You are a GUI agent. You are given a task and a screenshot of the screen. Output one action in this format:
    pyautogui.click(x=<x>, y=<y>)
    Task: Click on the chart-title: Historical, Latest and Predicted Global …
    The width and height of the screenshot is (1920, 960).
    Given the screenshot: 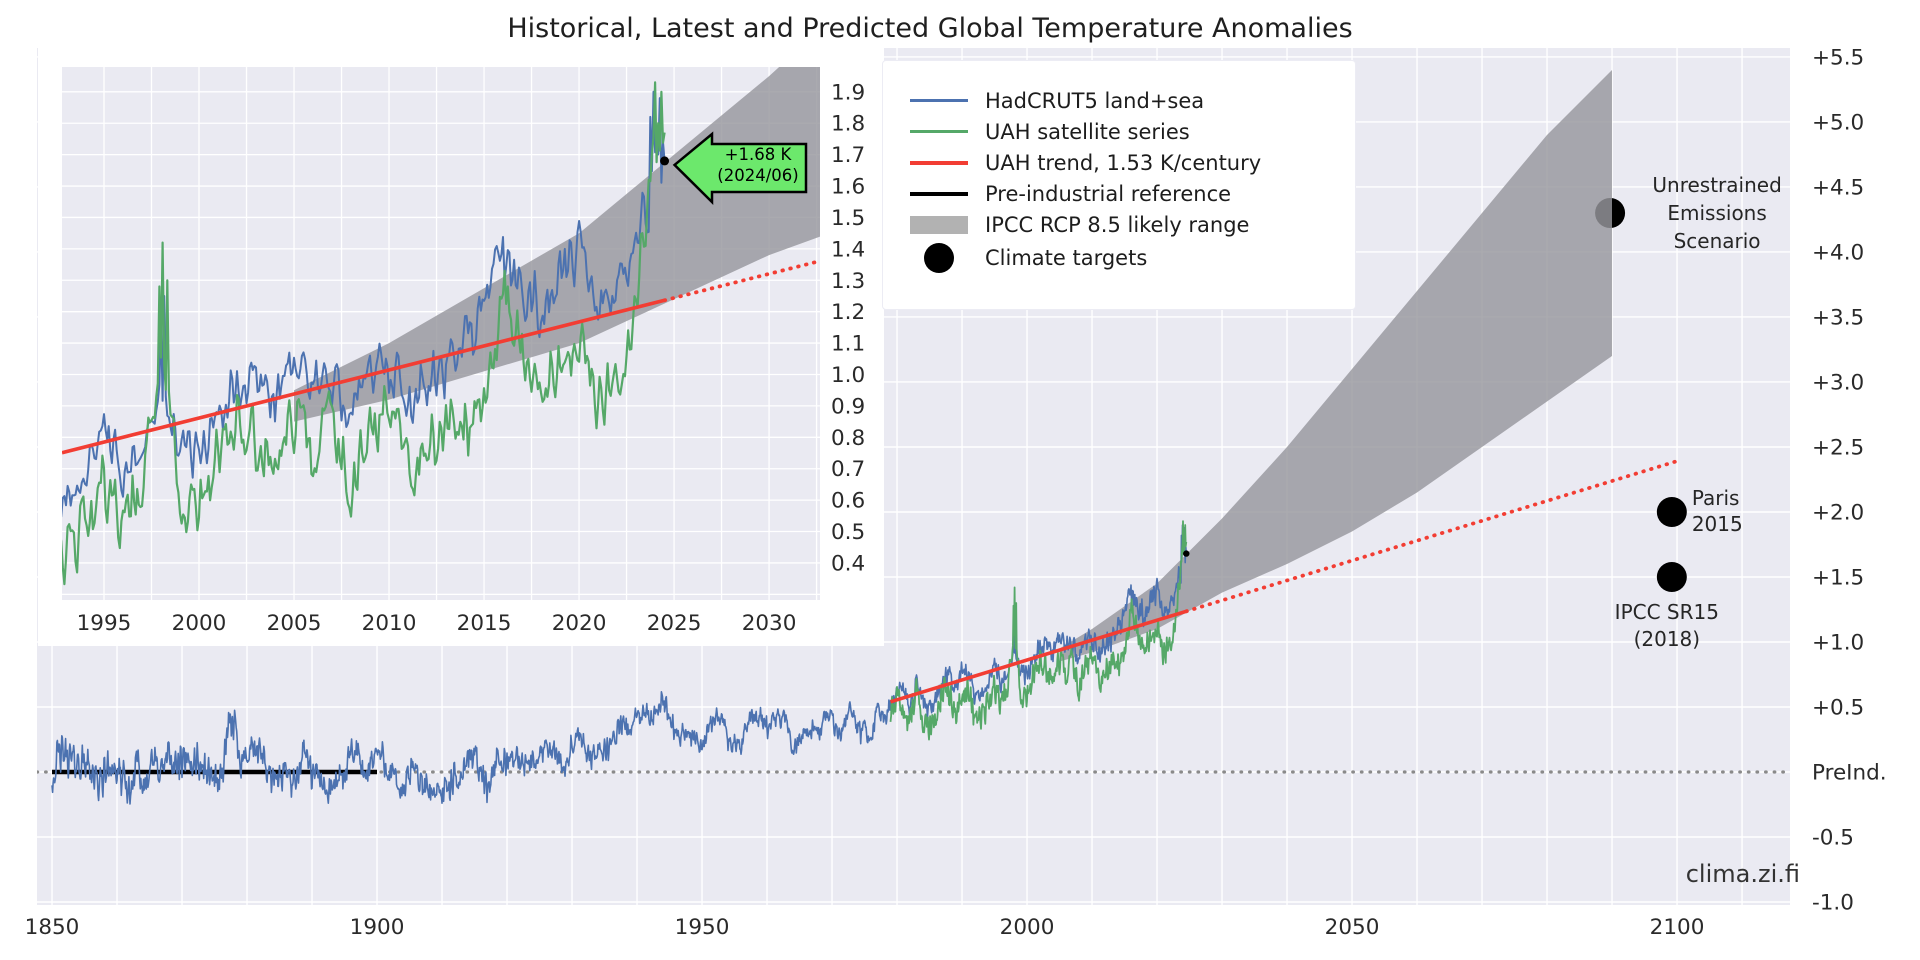 What is the action you would take?
    pyautogui.click(x=930, y=28)
    